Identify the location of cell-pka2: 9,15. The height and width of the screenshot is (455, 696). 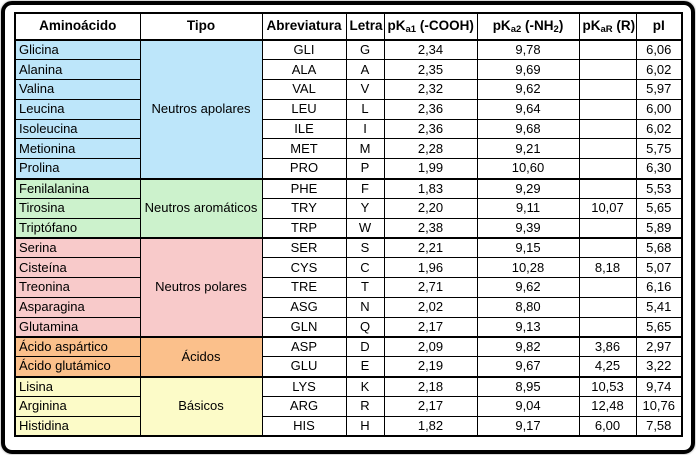
(528, 247).